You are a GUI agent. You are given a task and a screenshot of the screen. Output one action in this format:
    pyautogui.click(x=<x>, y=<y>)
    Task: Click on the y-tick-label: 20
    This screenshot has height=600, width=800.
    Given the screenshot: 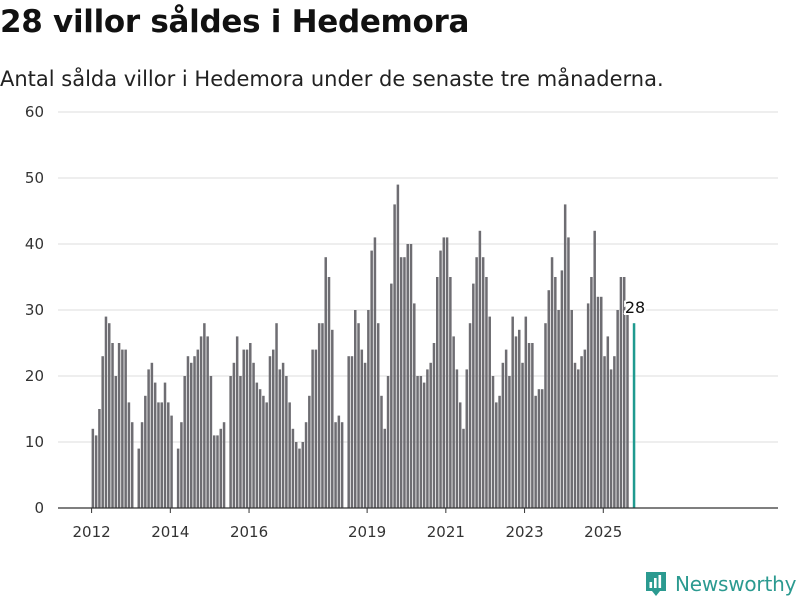 What is the action you would take?
    pyautogui.click(x=34, y=376)
    